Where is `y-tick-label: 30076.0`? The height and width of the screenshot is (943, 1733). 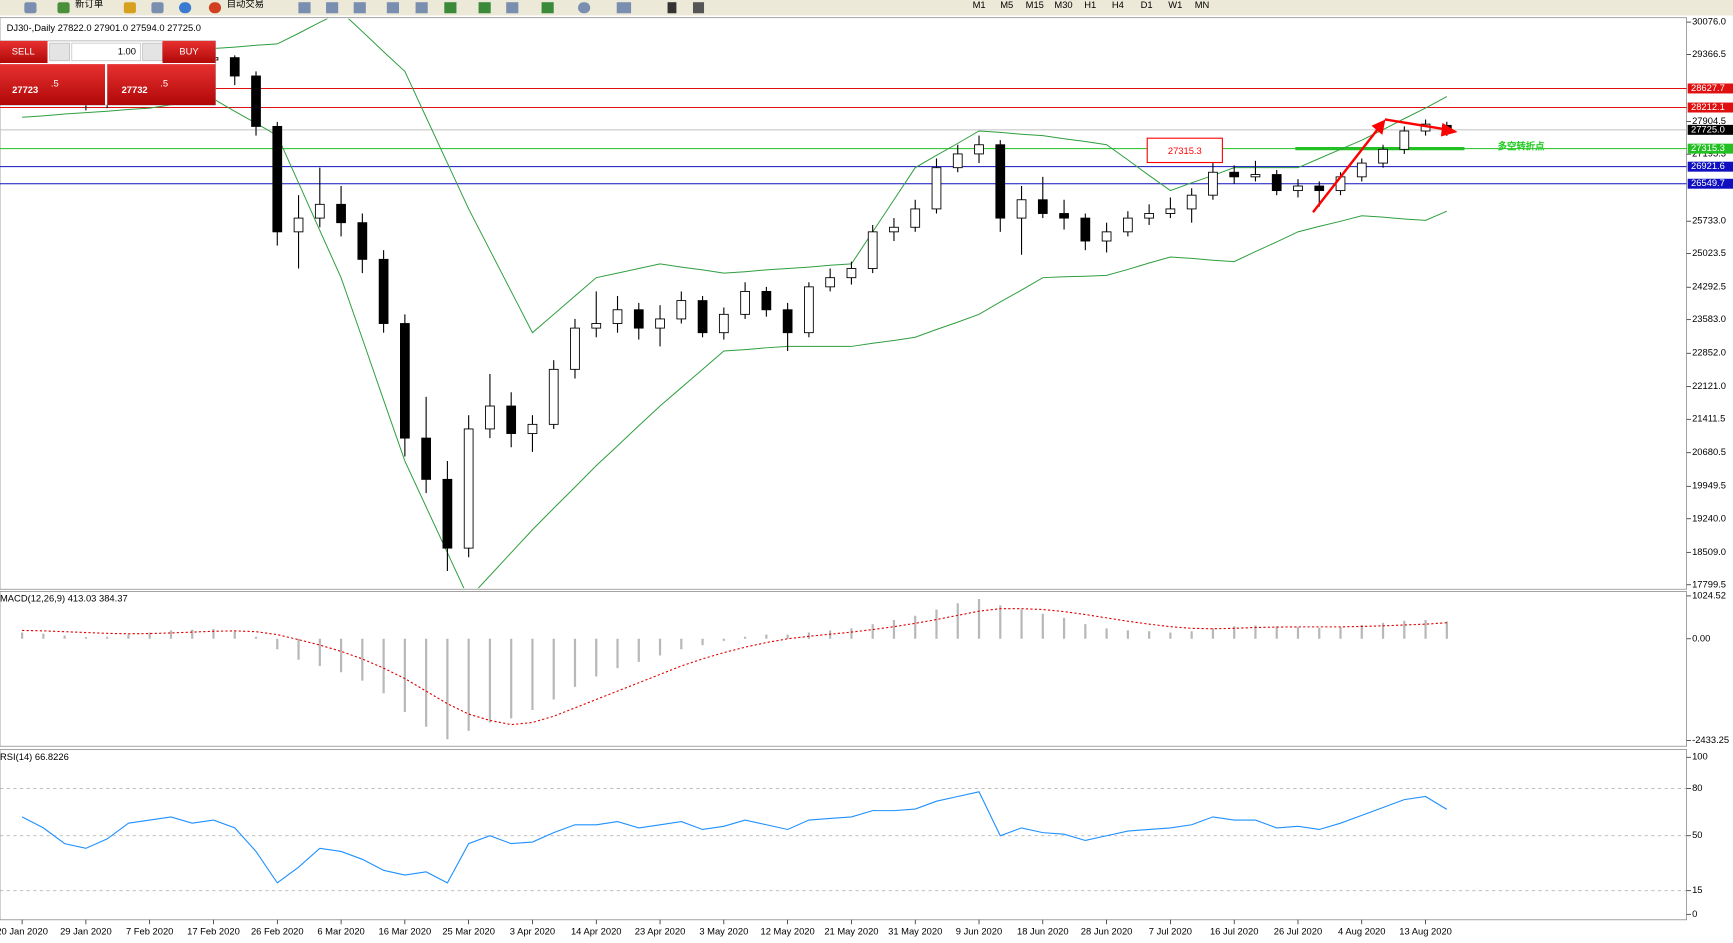
y-tick-label: 30076.0 is located at coordinates (1709, 21).